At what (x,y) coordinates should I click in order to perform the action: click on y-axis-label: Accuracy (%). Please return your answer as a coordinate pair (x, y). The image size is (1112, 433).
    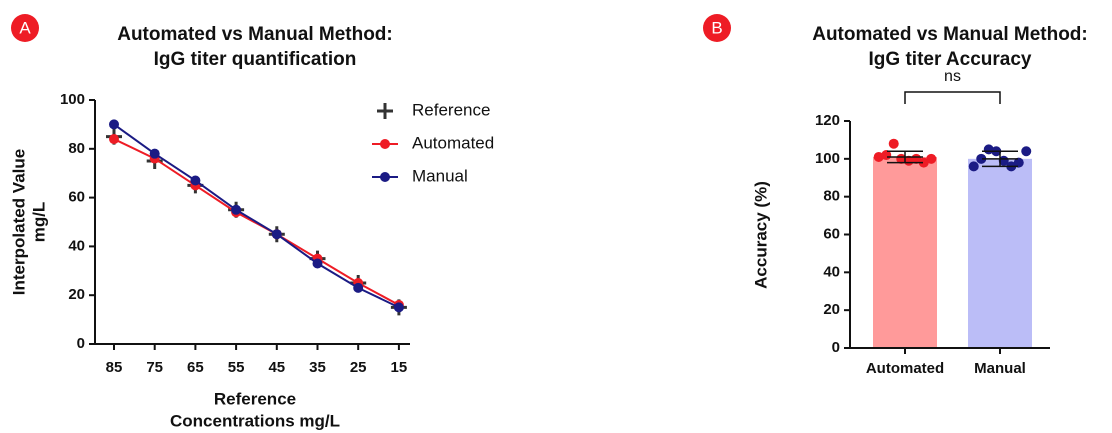
    Looking at the image, I should click on (760, 235).